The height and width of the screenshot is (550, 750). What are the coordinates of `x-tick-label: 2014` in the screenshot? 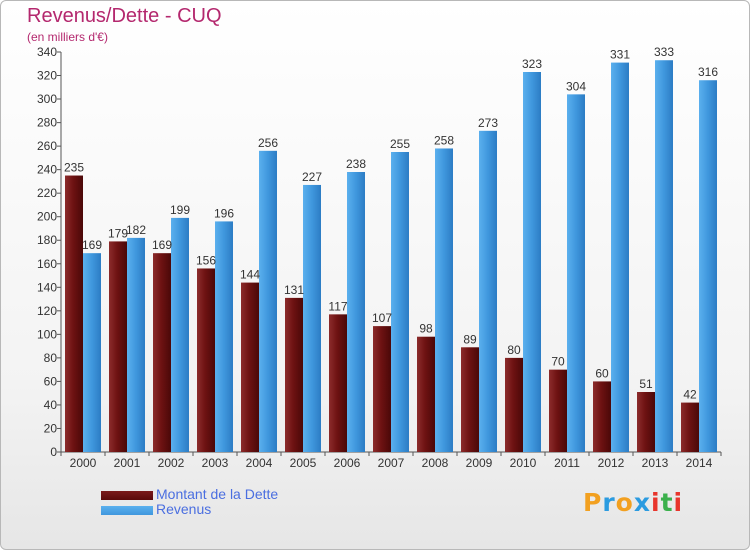 It's located at (699, 463).